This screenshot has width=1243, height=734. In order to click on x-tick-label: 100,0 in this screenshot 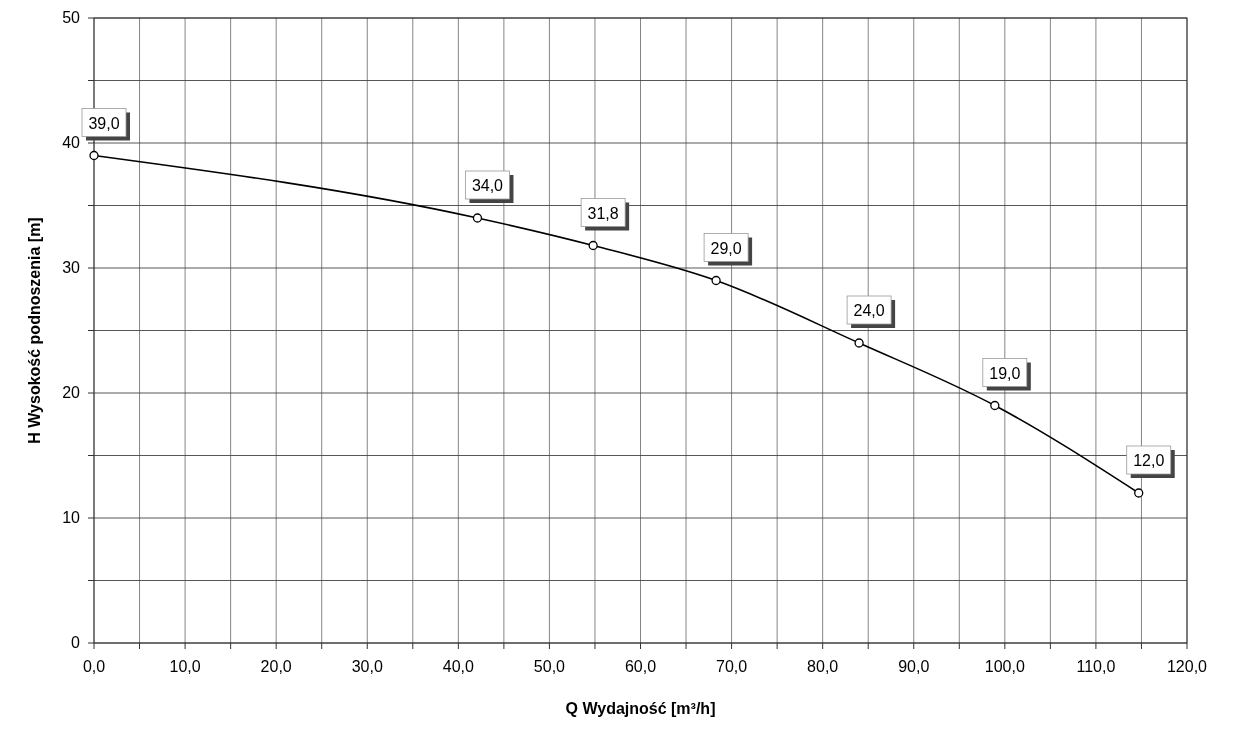, I will do `click(1004, 666)`.